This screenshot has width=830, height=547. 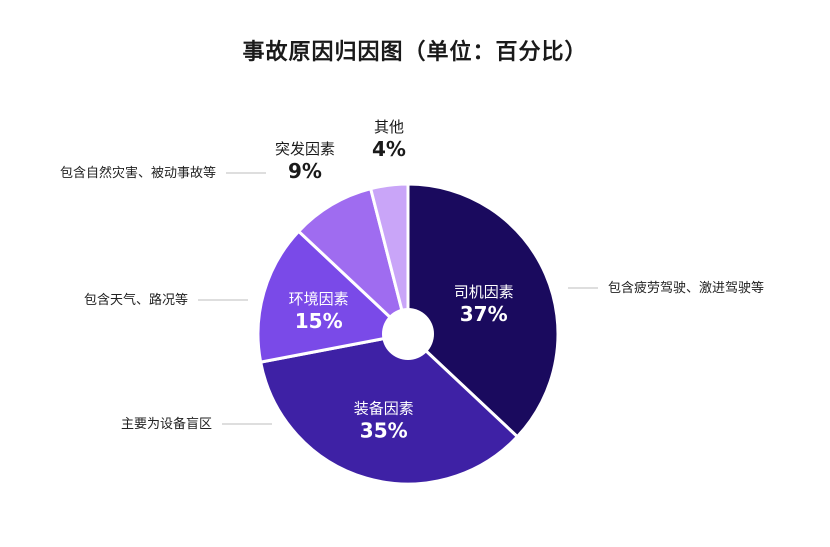 What do you see at coordinates (305, 171) in the screenshot?
I see `slice-value-4: 9%` at bounding box center [305, 171].